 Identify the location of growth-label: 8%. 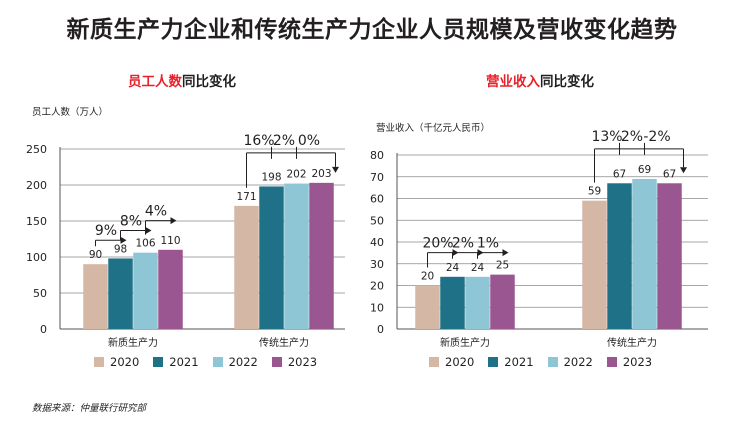
(131, 221).